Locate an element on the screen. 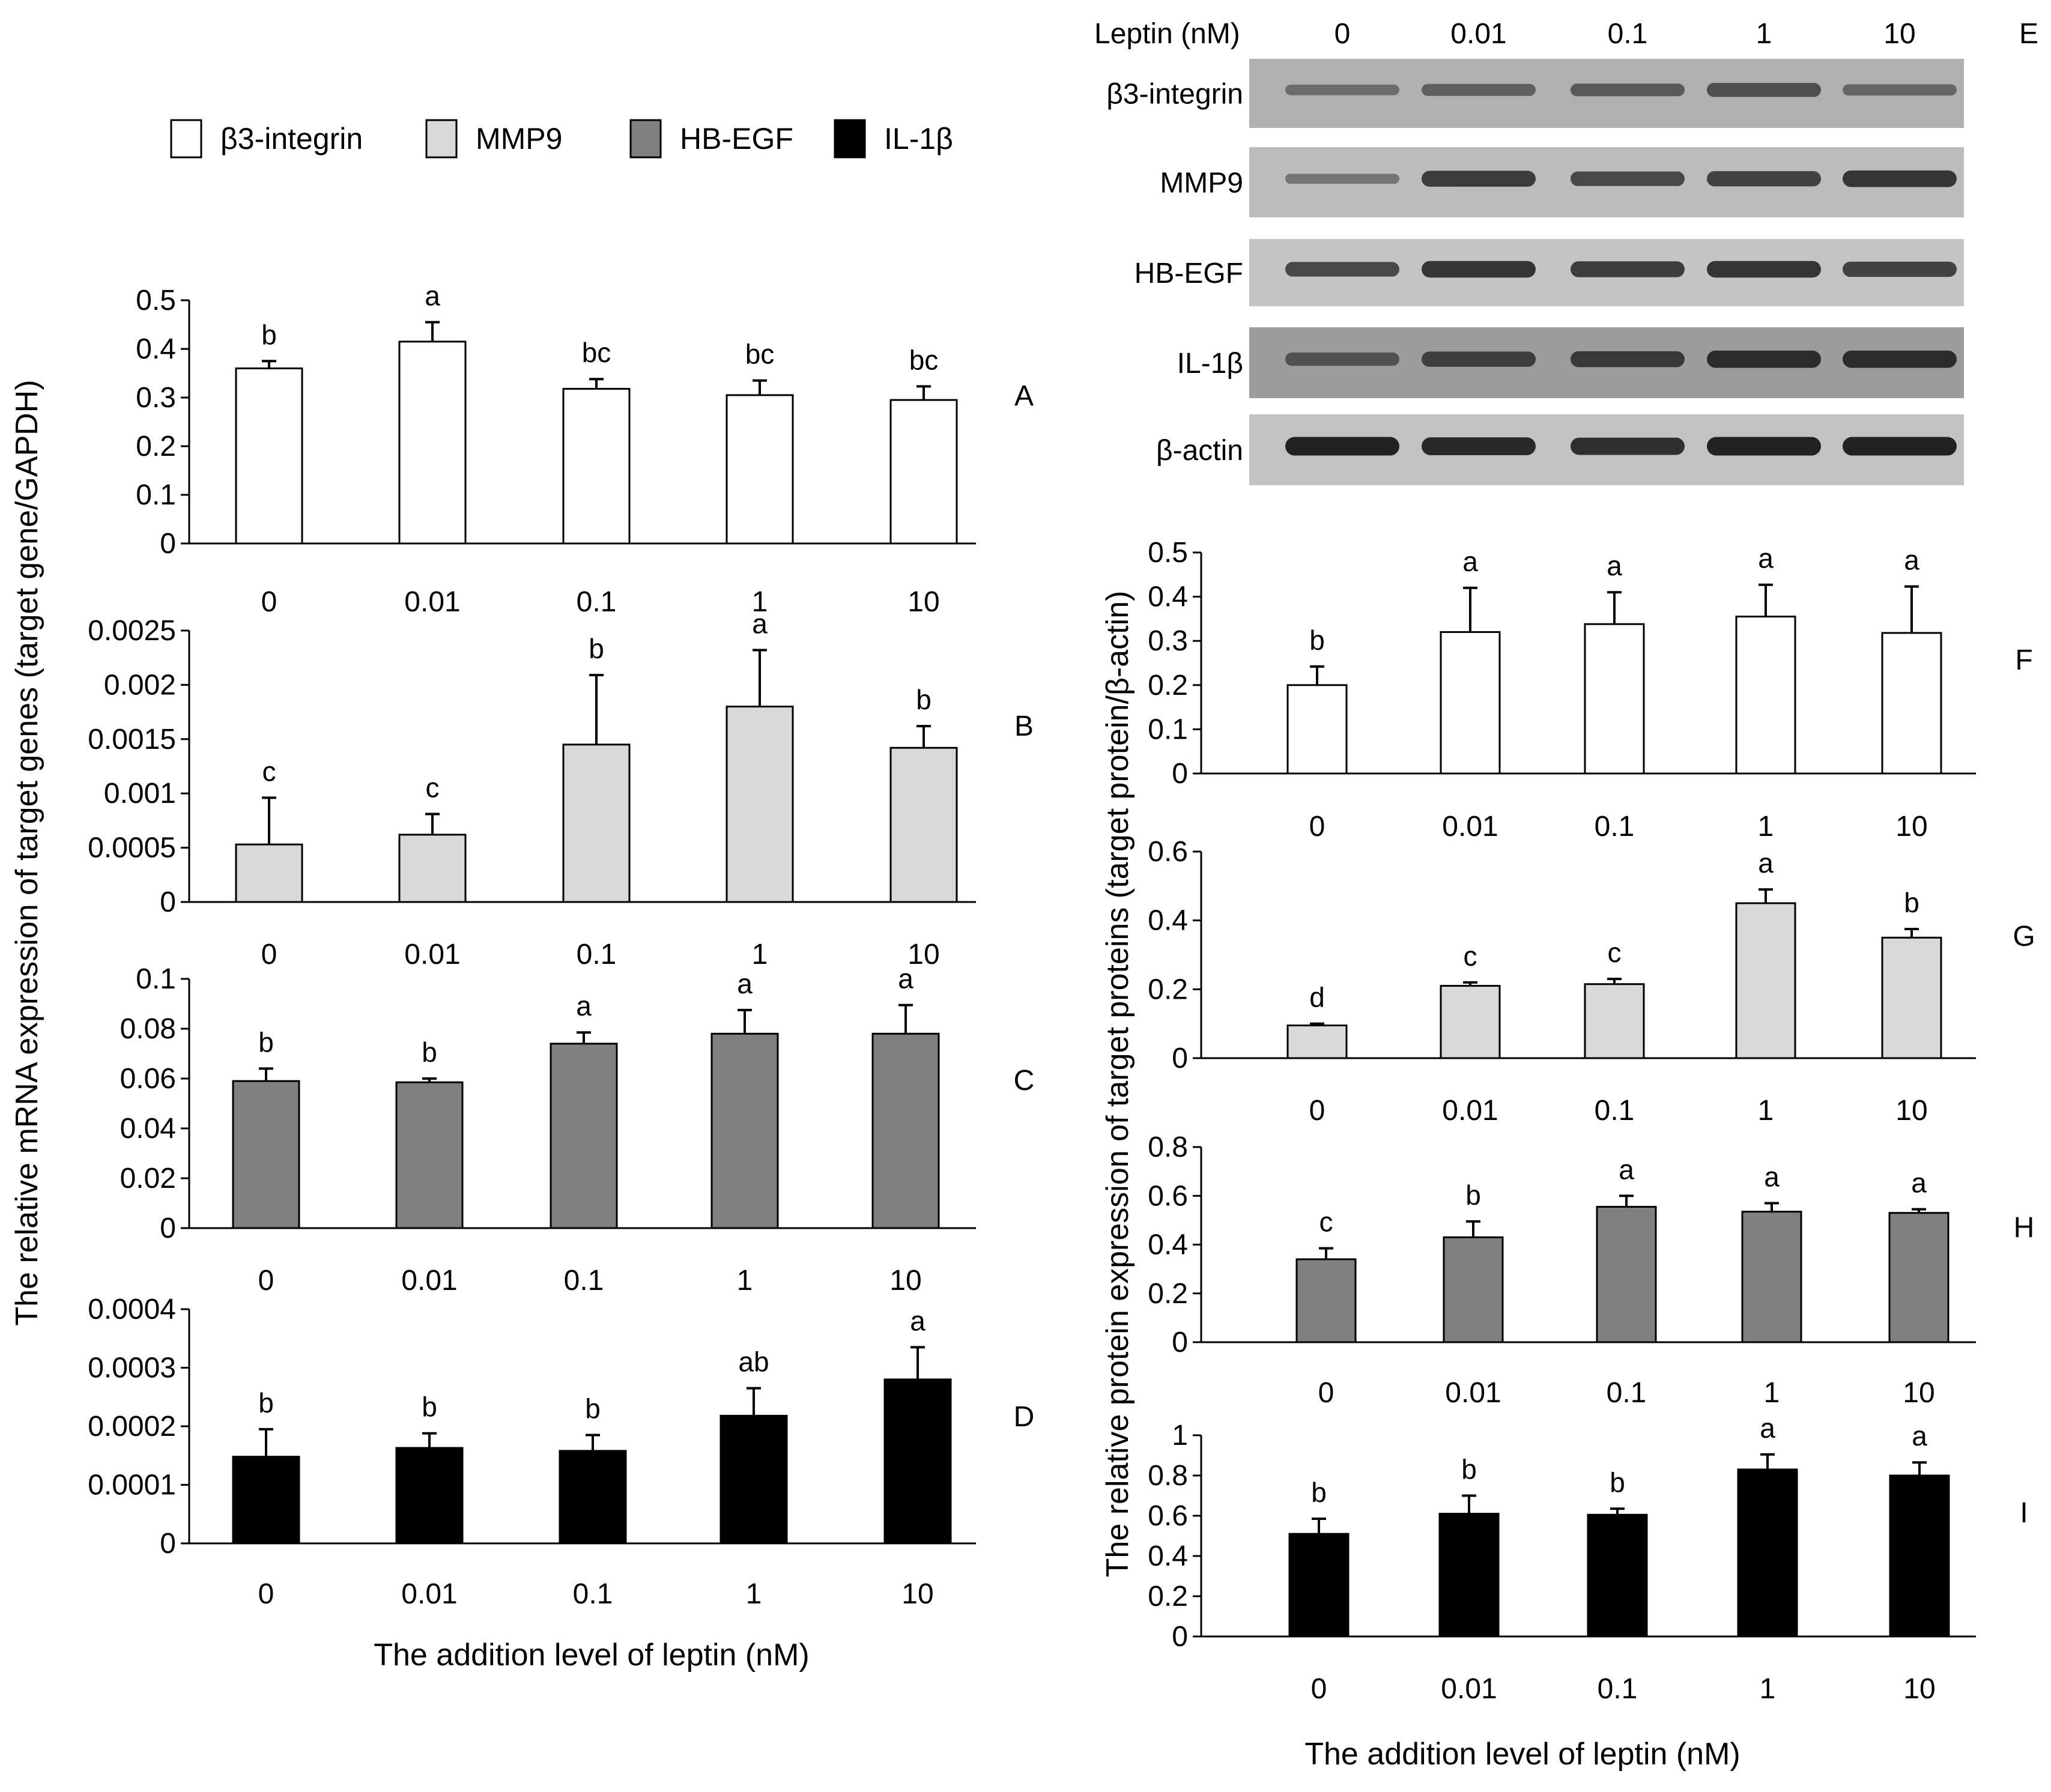  x-tick-label: 0 is located at coordinates (266, 1281).